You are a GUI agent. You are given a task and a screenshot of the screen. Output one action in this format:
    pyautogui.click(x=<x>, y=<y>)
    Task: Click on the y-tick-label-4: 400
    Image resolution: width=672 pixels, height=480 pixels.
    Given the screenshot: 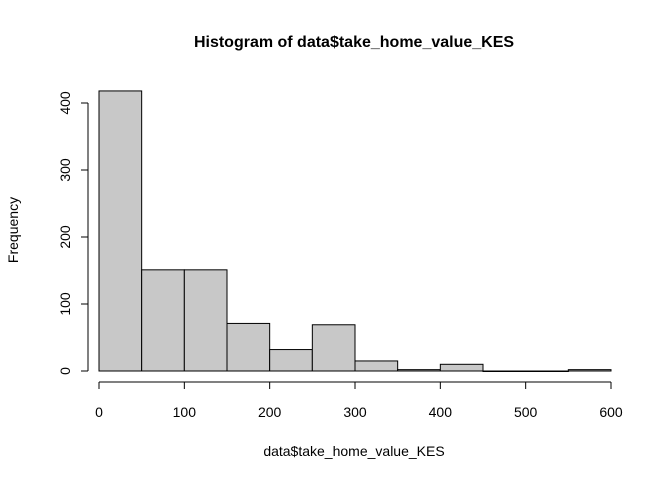 What is the action you would take?
    pyautogui.click(x=65, y=103)
    